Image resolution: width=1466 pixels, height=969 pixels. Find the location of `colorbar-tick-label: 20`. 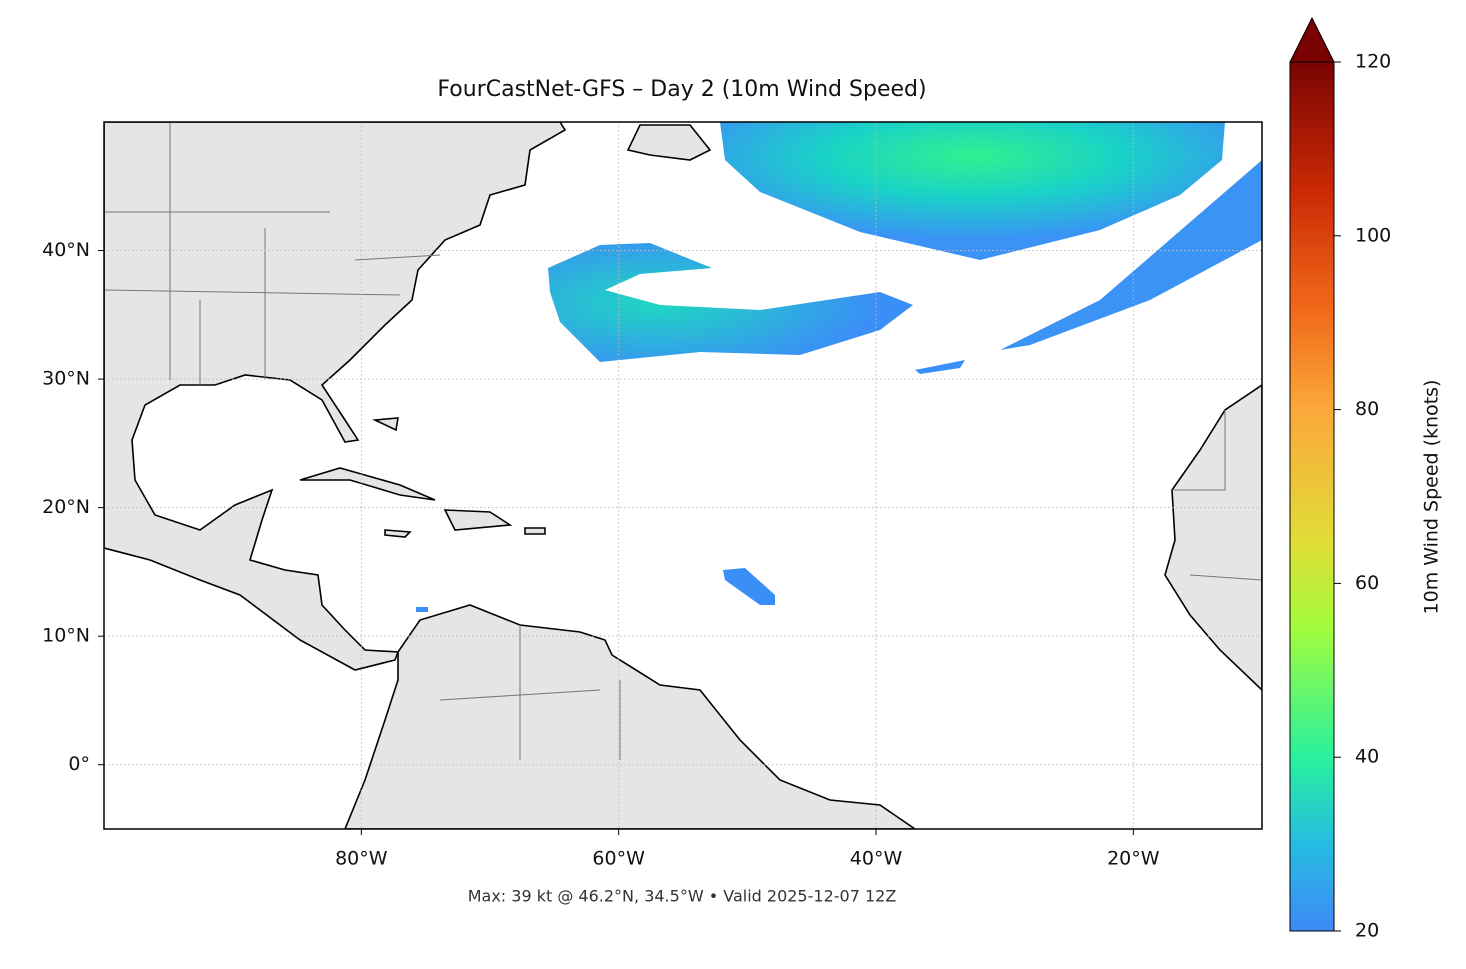

colorbar-tick-label: 20 is located at coordinates (1367, 931).